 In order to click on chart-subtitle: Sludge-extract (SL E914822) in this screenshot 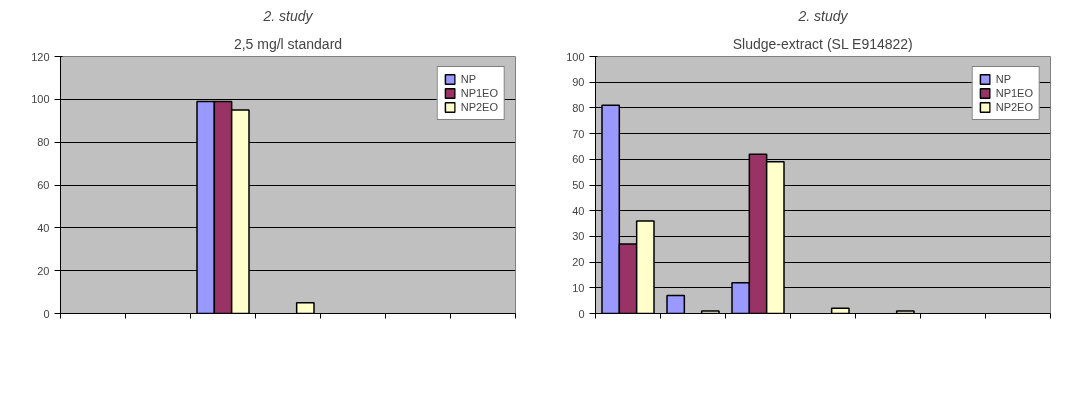, I will do `click(822, 43)`.